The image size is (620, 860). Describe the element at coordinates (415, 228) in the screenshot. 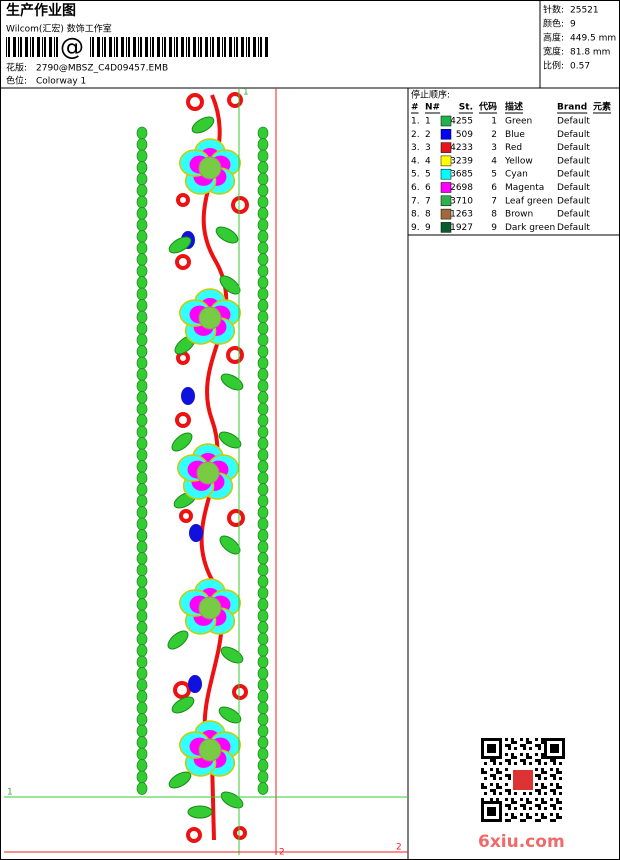

I see `cell-index: 9.` at that location.